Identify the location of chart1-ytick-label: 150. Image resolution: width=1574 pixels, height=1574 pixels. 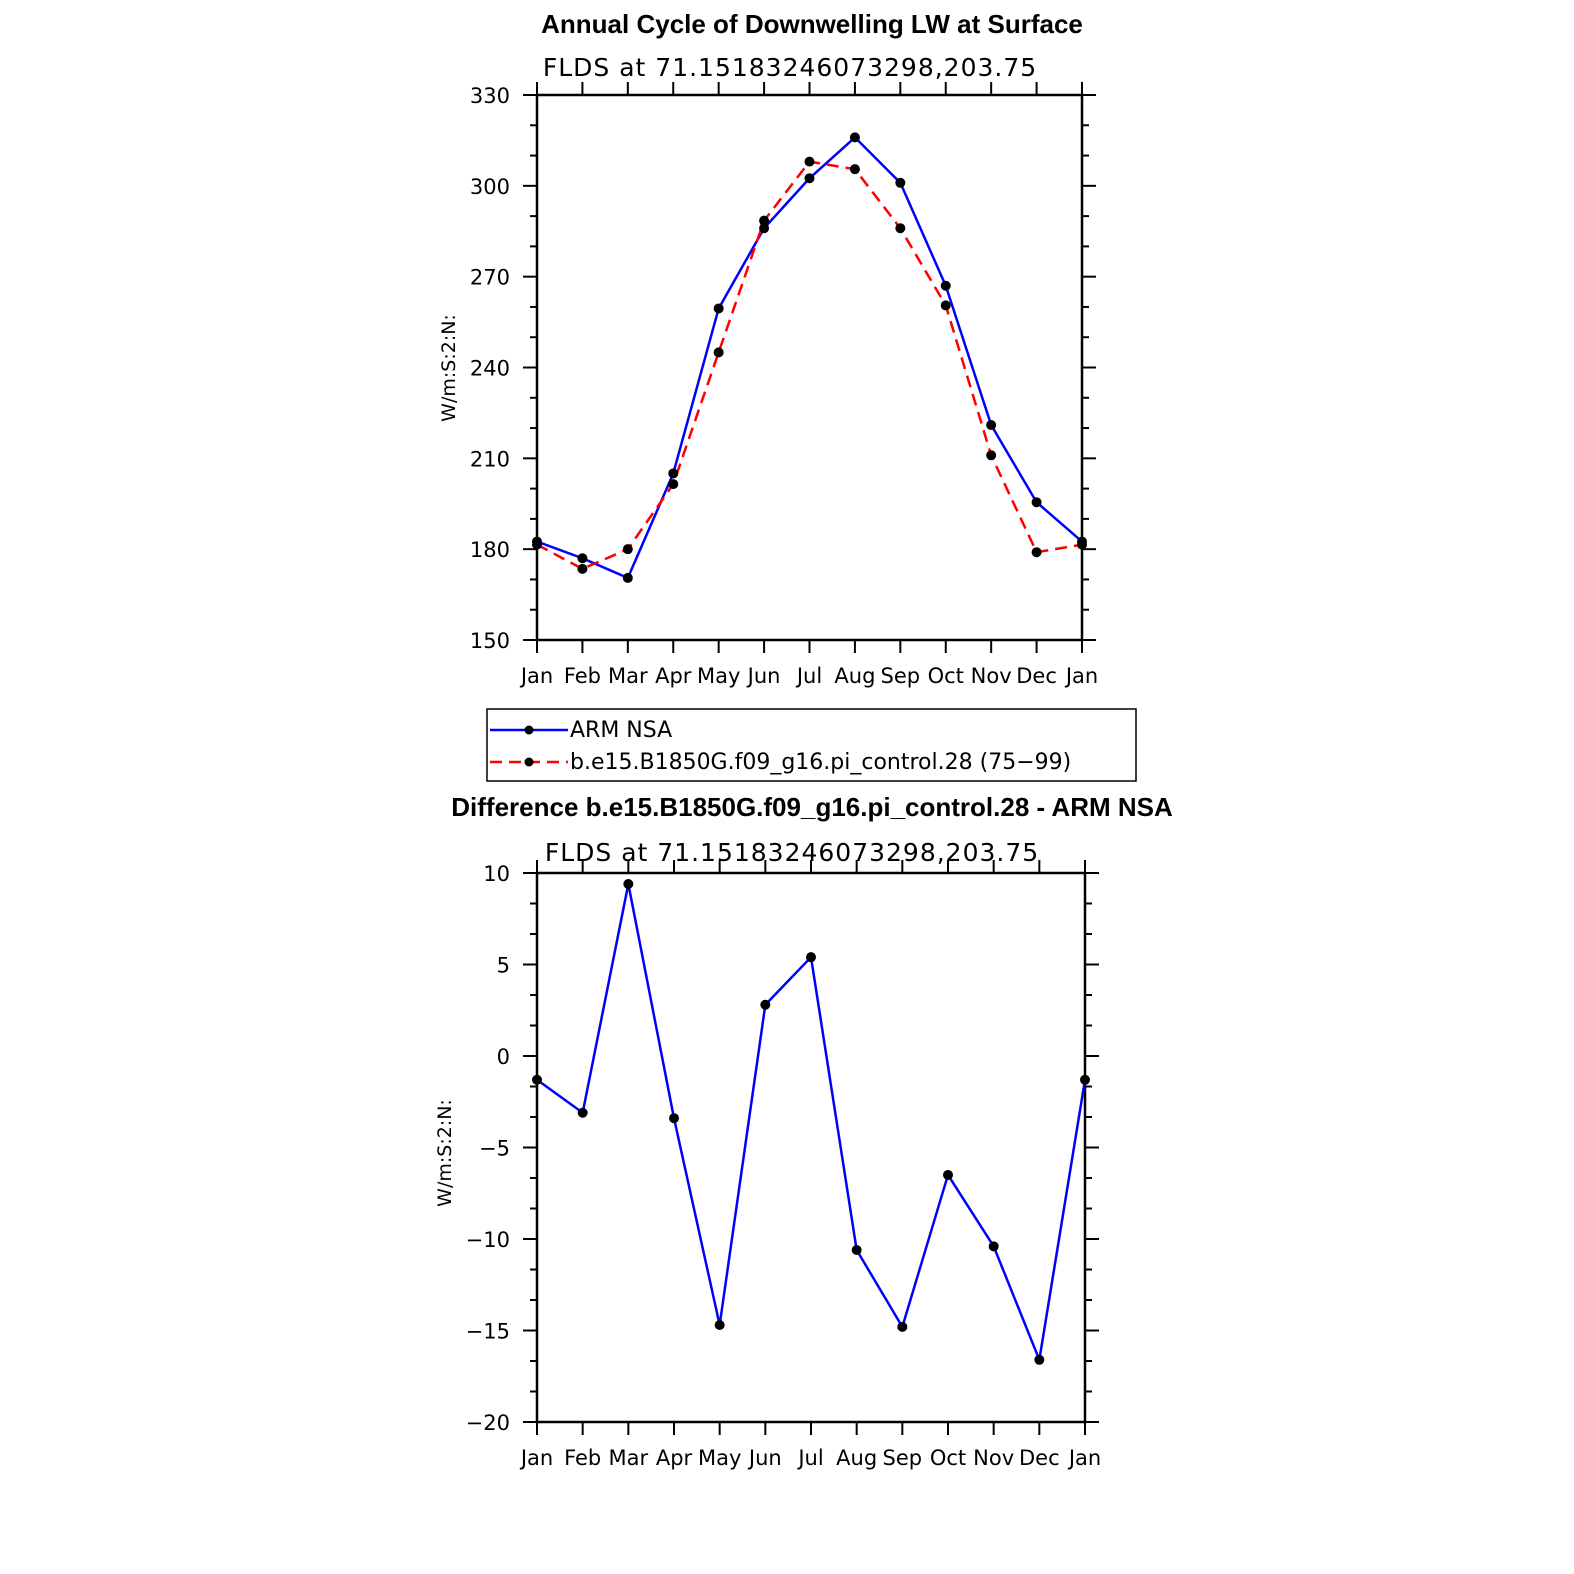
(490, 641).